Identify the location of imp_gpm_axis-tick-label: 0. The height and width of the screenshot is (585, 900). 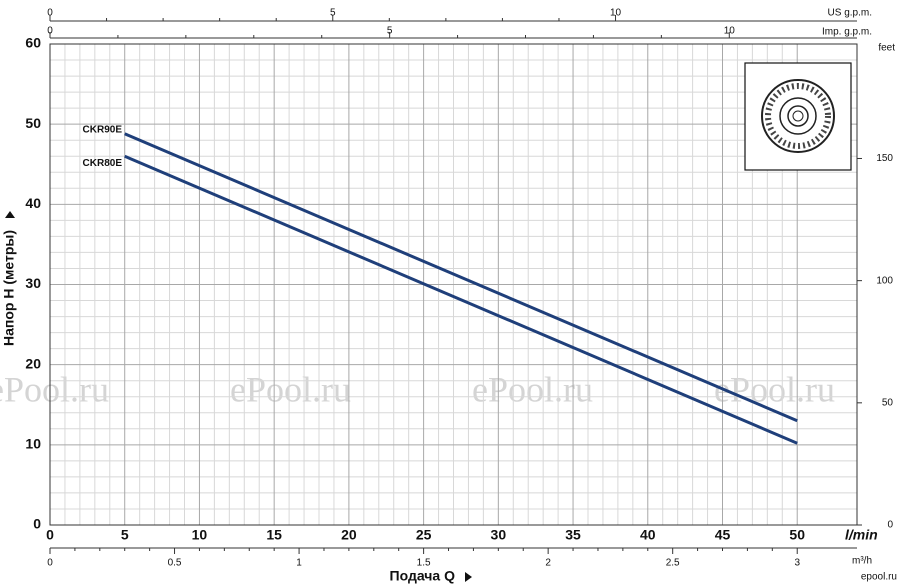
(50, 31).